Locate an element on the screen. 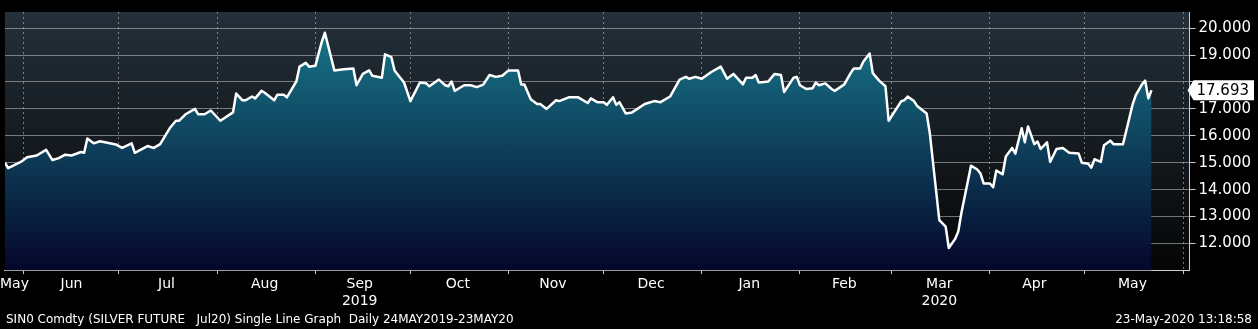 The image size is (1258, 329). x-tick-label: Aug is located at coordinates (265, 283).